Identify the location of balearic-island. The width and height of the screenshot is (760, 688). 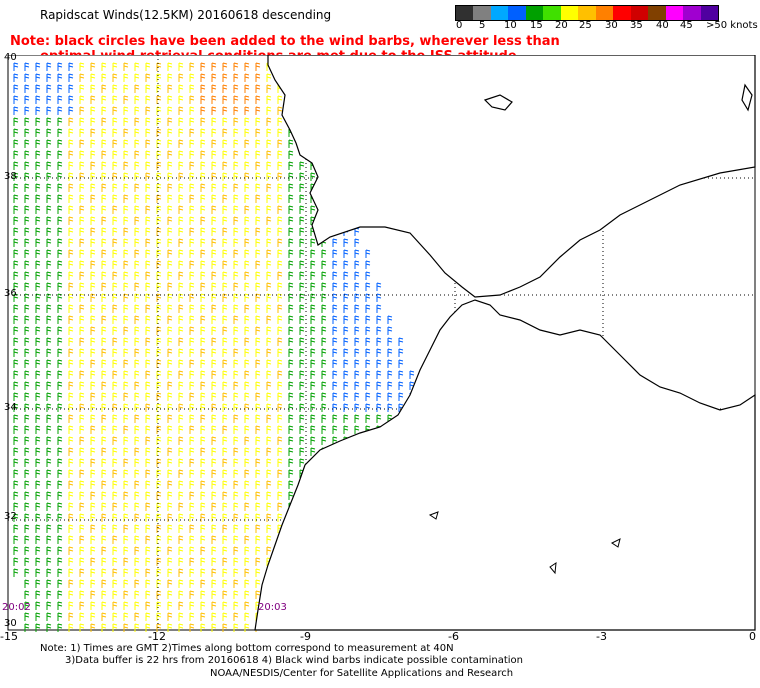
(498, 102).